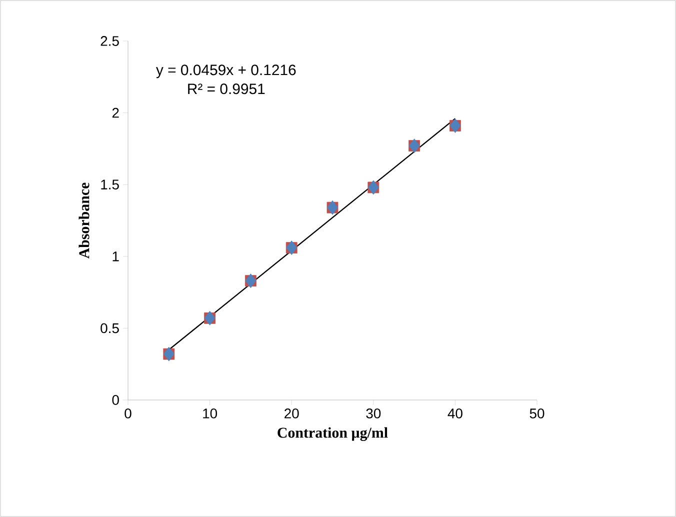 The height and width of the screenshot is (517, 676). I want to click on y-tick-label: 2.5, so click(109, 41).